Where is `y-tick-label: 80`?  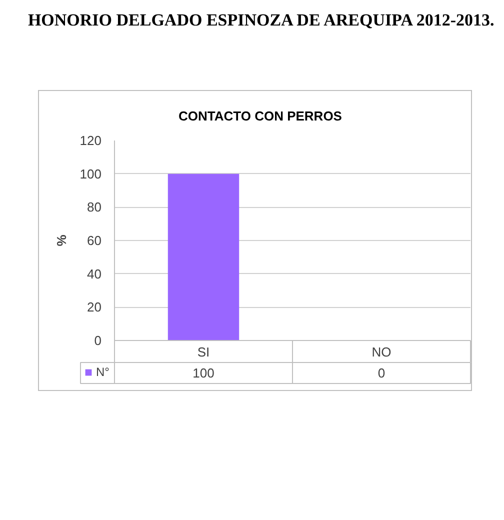 y-tick-label: 80 is located at coordinates (94, 207).